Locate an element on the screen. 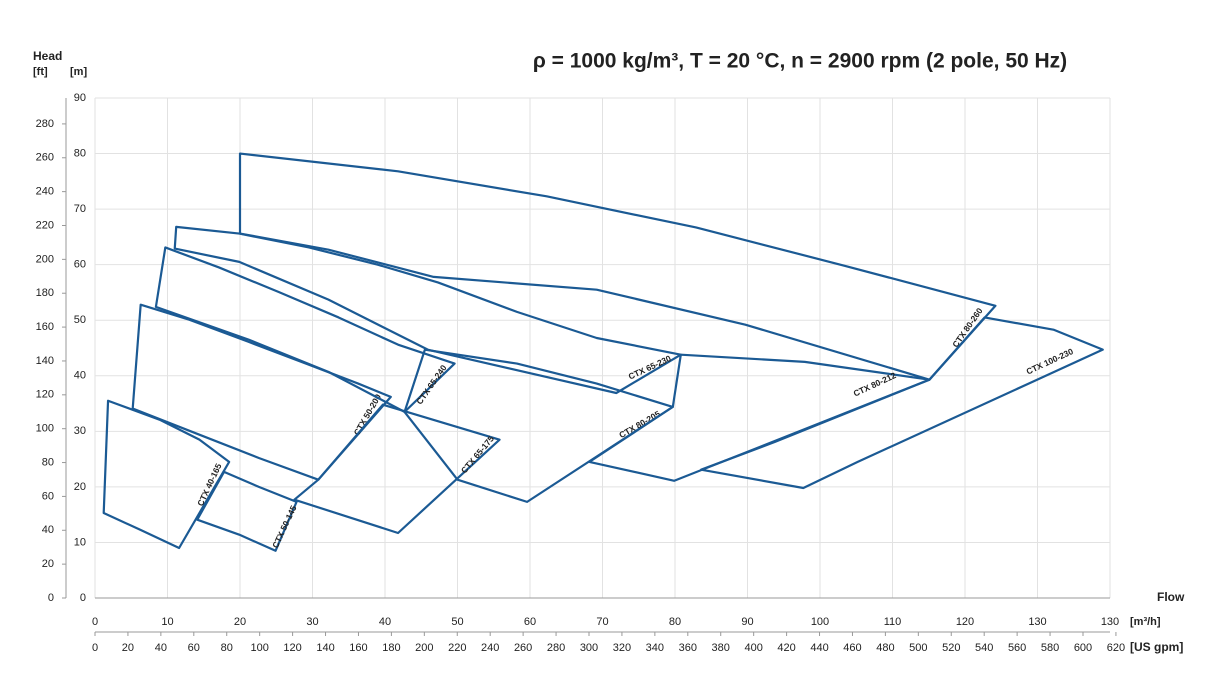 The image size is (1229, 686). x-unit: [m³/h] is located at coordinates (1145, 622).